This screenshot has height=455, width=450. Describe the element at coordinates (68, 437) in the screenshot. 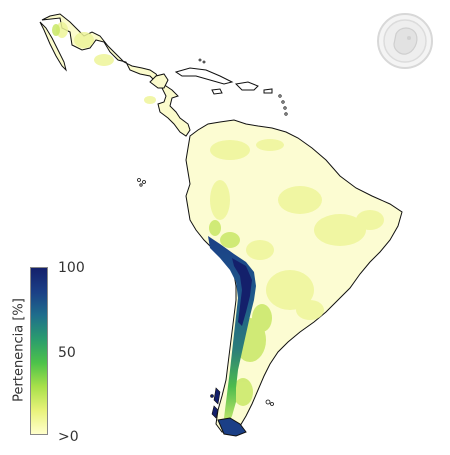

I see `legend-tick-min: >0` at that location.